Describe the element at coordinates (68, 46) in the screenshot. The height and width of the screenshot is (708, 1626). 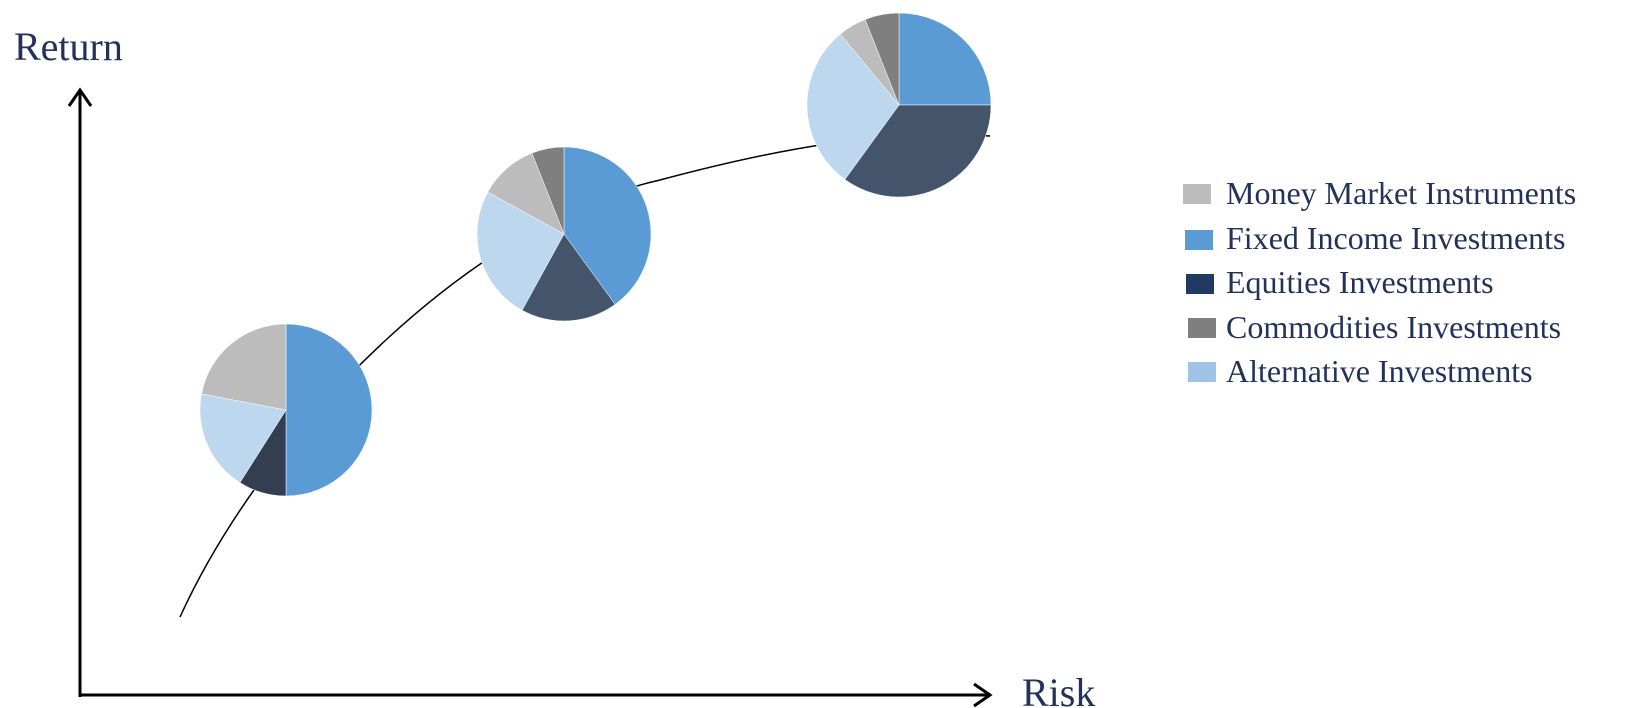
I see `y-axis-title: Return` at that location.